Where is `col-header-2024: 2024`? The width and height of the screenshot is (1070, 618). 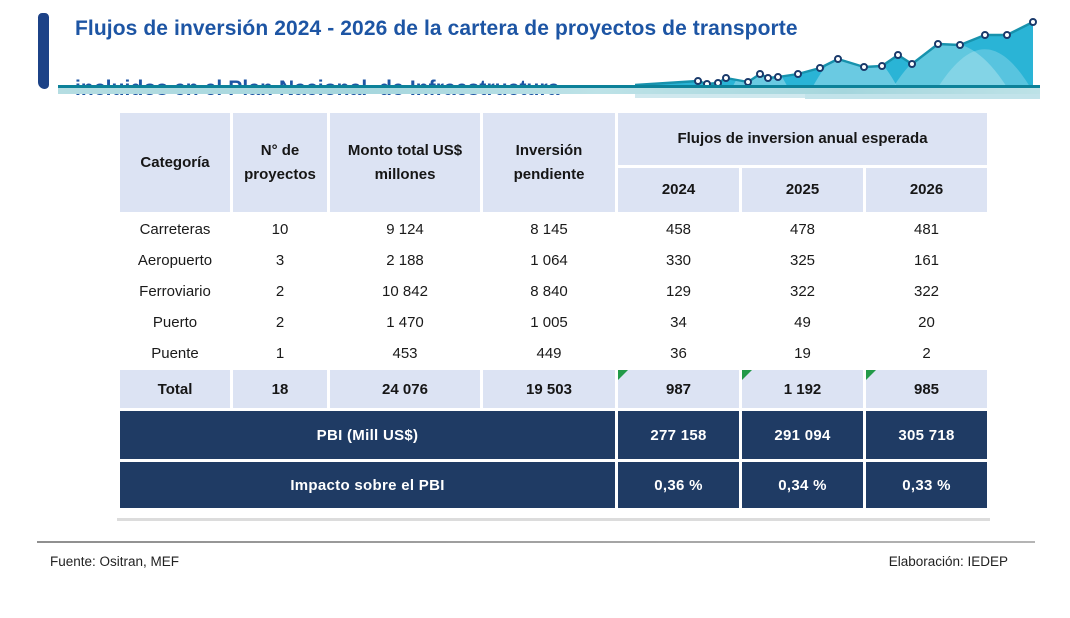
col-header-2024: 2024 is located at coordinates (678, 190).